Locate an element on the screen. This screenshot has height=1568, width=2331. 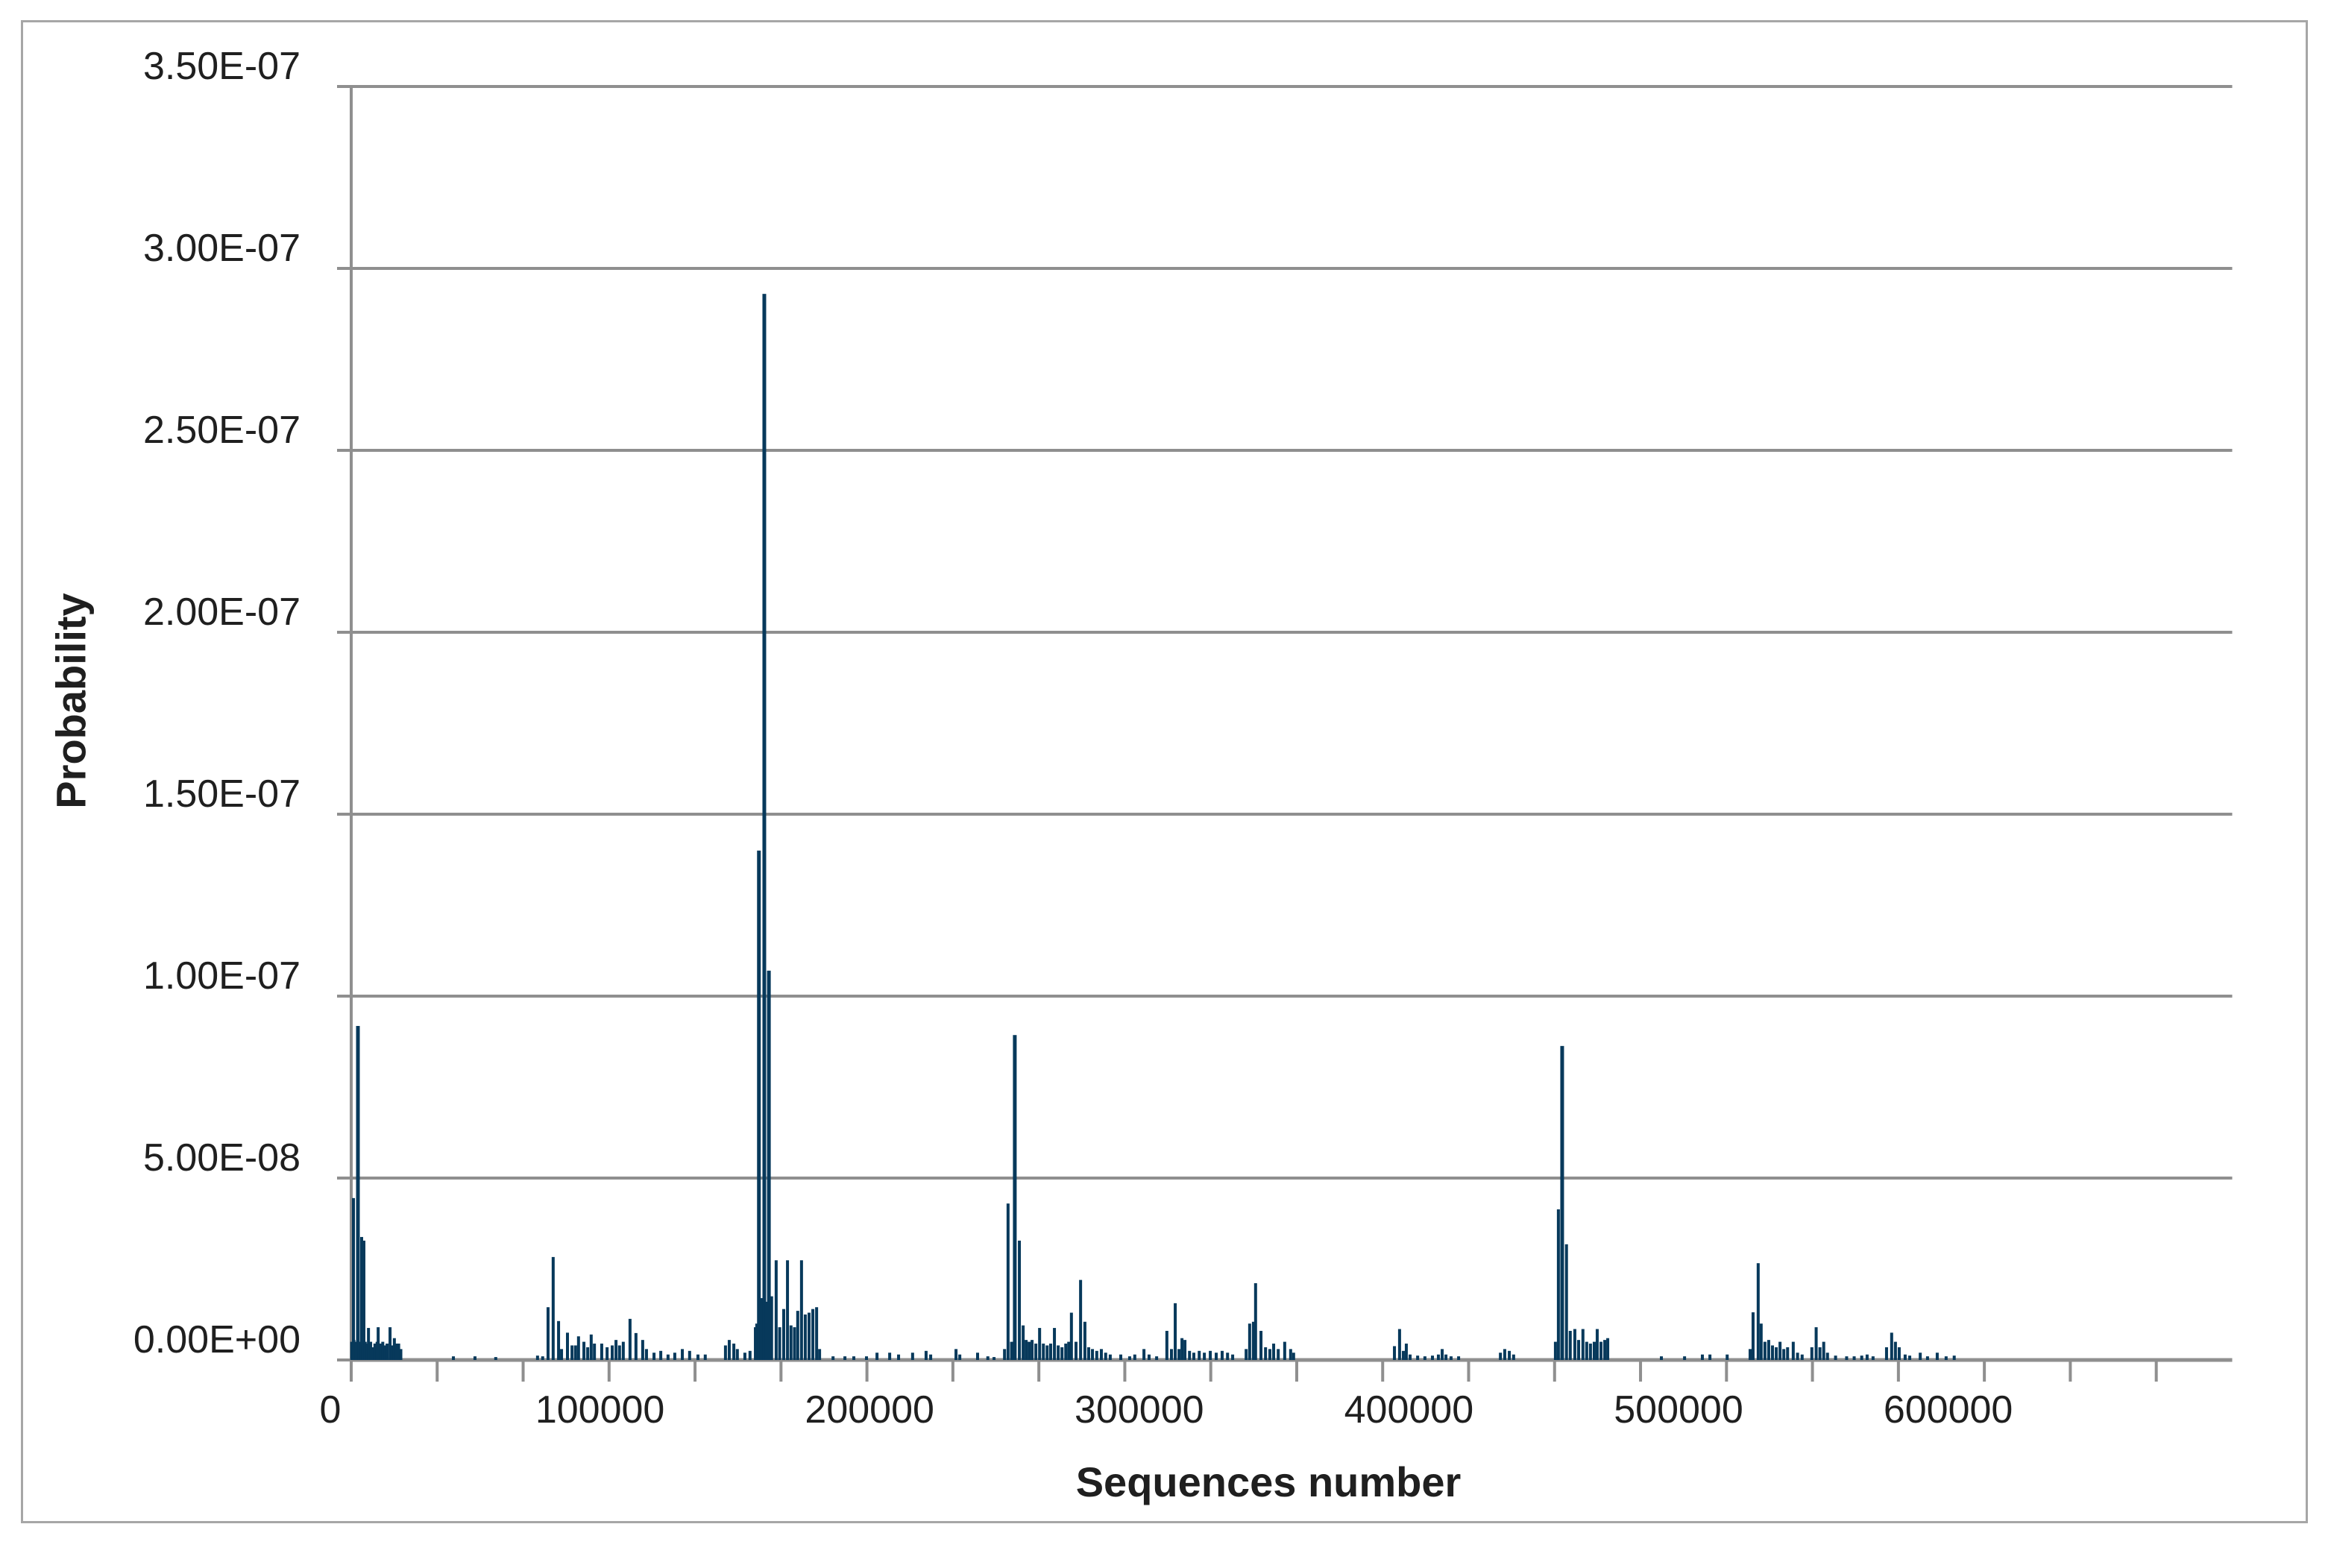
y-axis-title: Probability is located at coordinates (71, 701).